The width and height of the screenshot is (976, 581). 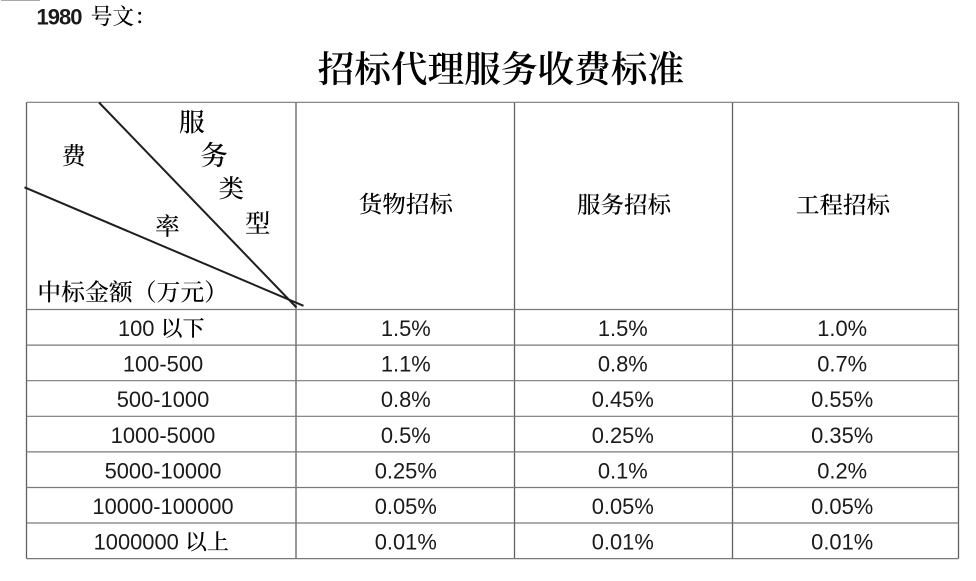 I want to click on svg-text: 0.1%, so click(x=623, y=470).